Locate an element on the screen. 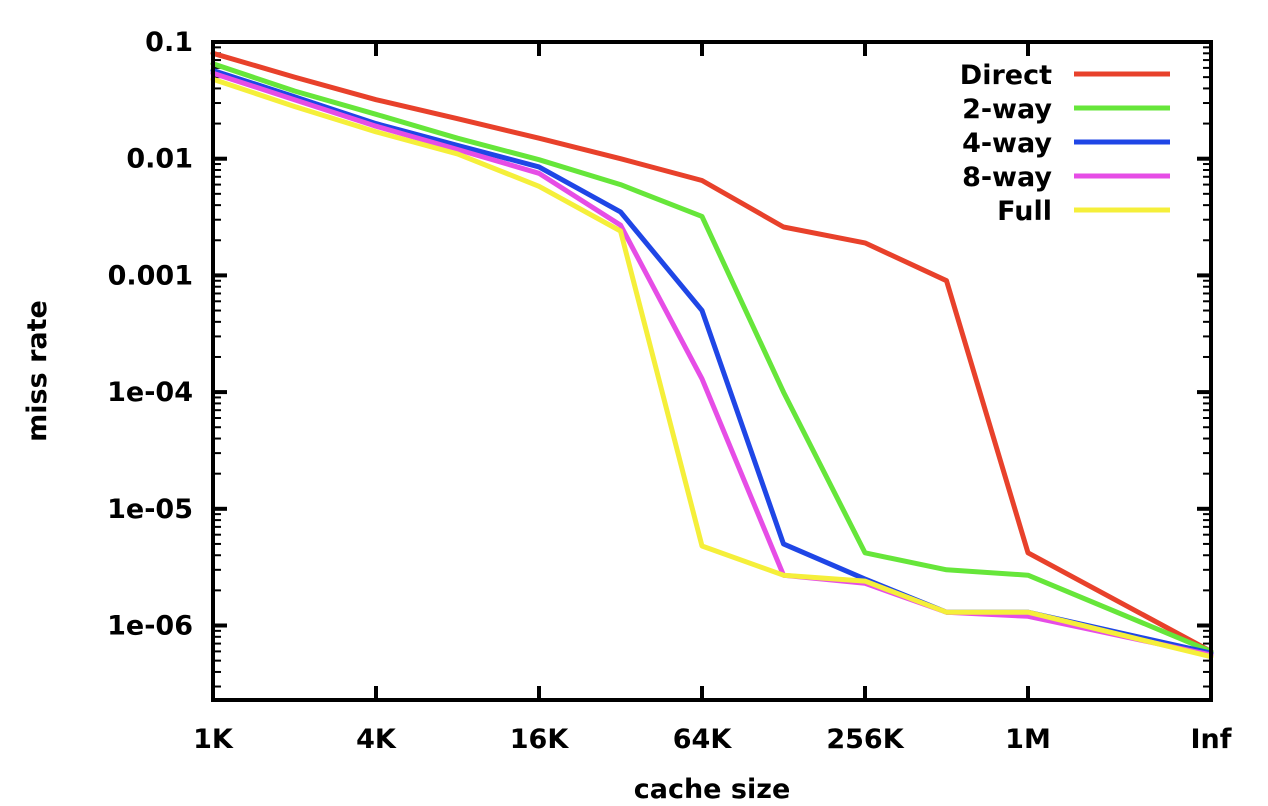 The width and height of the screenshot is (1268, 806). y-tick-label: 1e-04 is located at coordinates (150, 392).